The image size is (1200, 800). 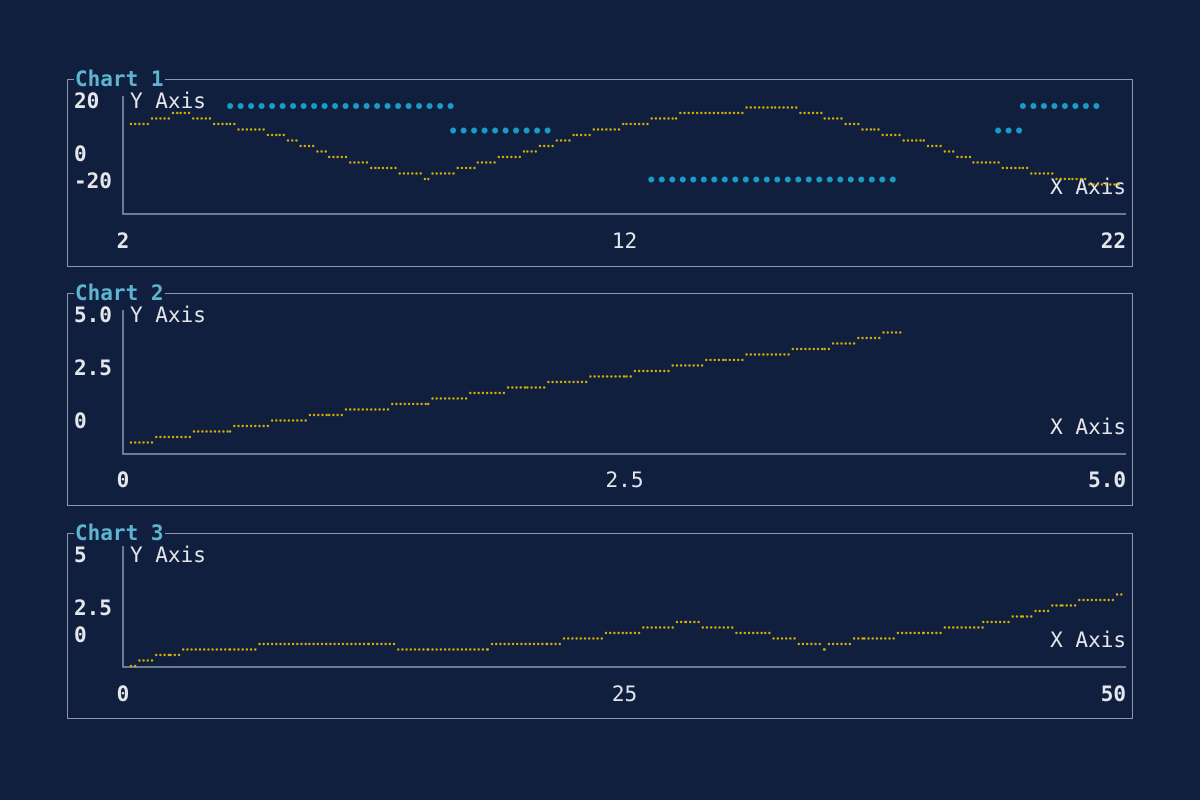 What do you see at coordinates (93, 181) in the screenshot?
I see `y-tick-label: -20` at bounding box center [93, 181].